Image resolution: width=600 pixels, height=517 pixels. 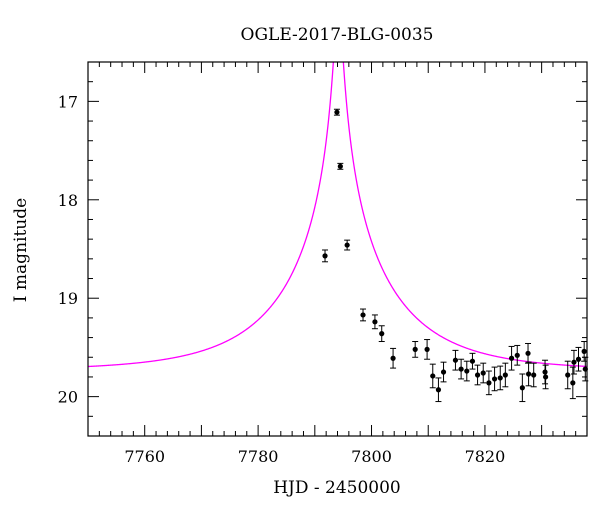 What do you see at coordinates (68, 200) in the screenshot?
I see `y-tick-label: 18` at bounding box center [68, 200].